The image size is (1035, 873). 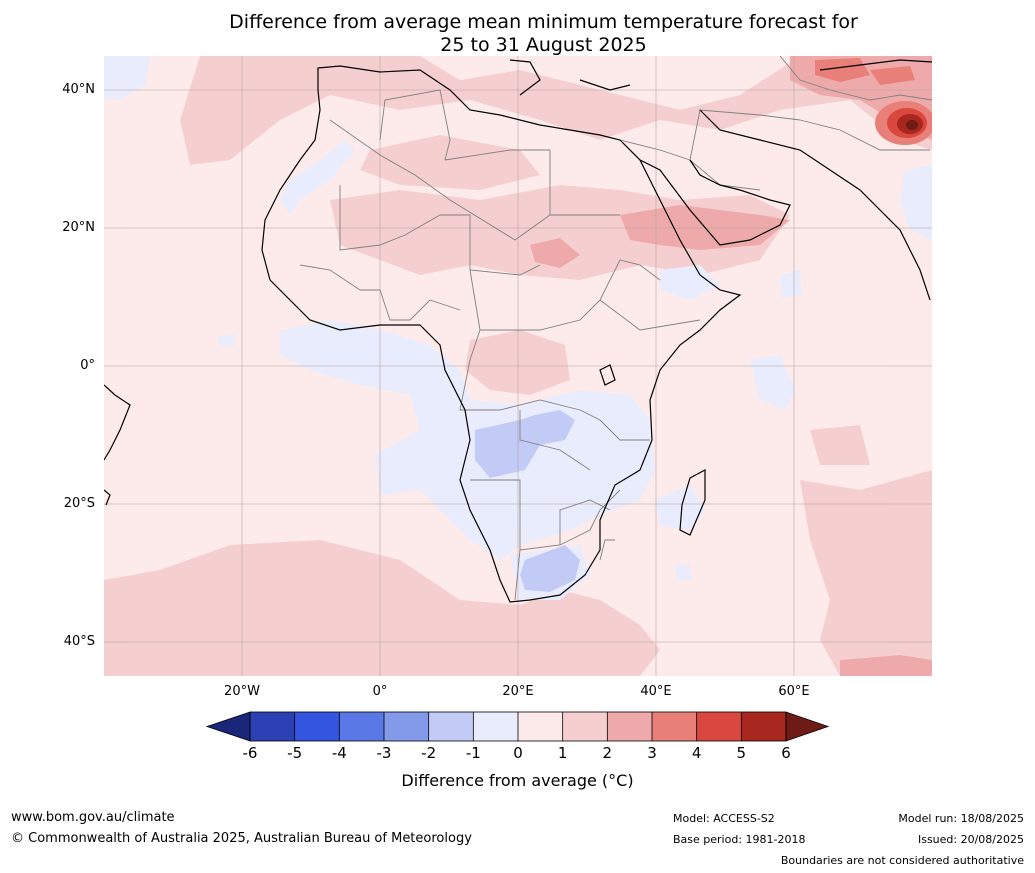 I want to click on footer-website: www.bom.gov.au/climate, so click(x=93, y=817).